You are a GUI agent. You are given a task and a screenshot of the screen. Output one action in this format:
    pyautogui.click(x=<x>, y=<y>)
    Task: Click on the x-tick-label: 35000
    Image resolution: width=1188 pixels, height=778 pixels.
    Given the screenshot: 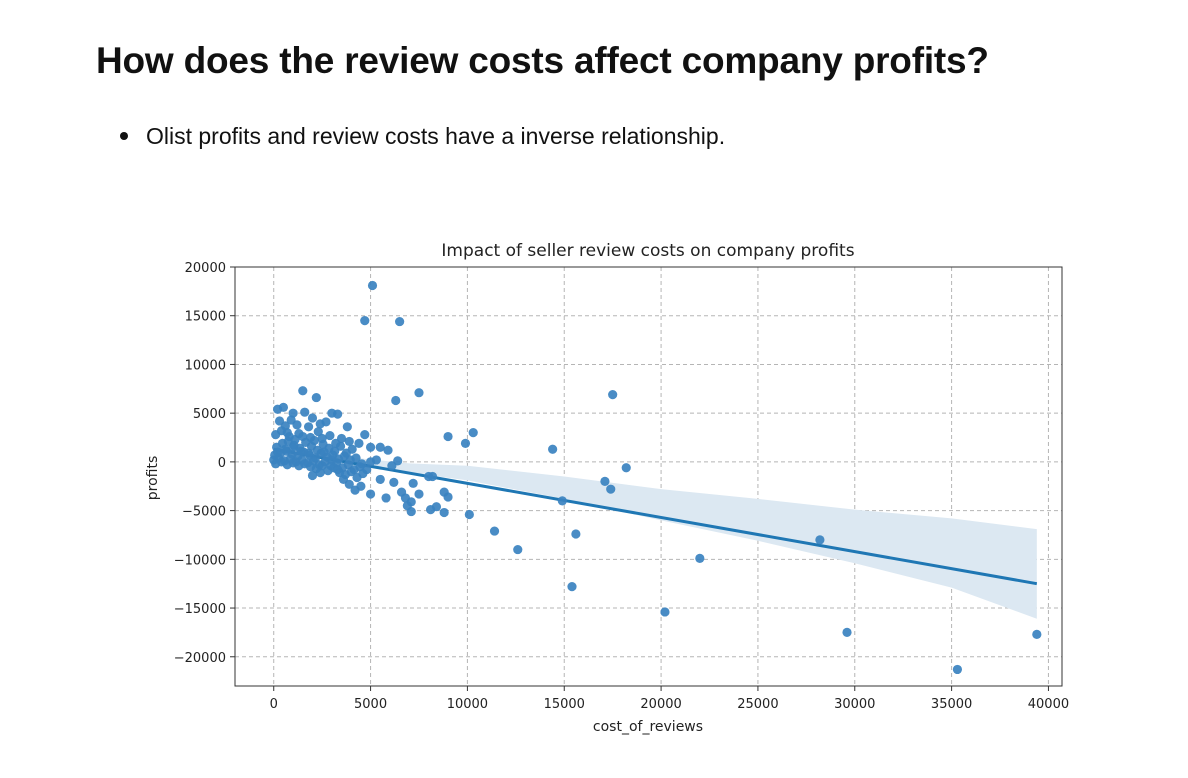 What is the action you would take?
    pyautogui.click(x=951, y=704)
    